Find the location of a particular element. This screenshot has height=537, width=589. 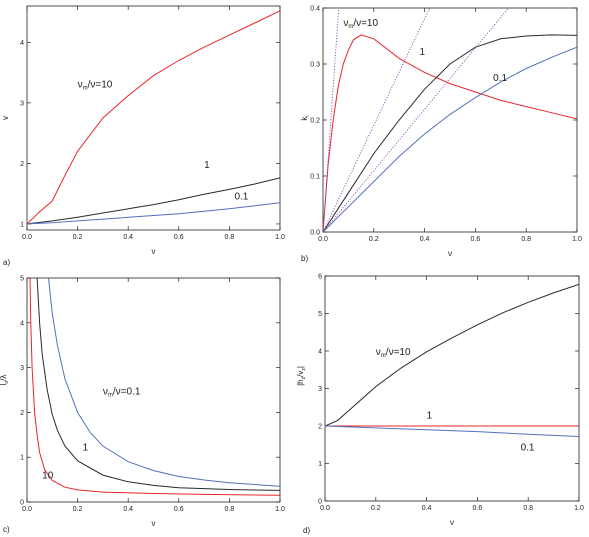

y-axis-label: |hz/vz| is located at coordinates (301, 376).